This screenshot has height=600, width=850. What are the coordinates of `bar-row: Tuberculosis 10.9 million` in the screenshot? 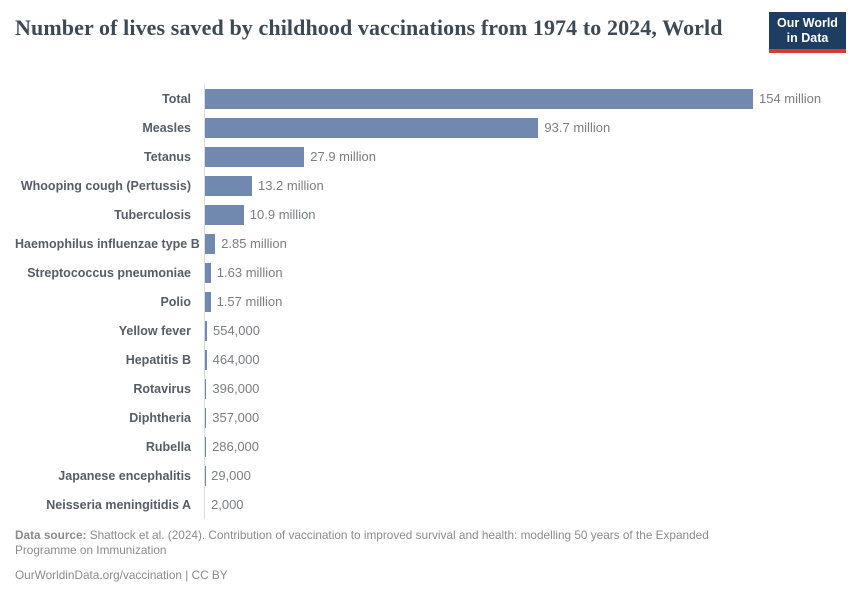 It's located at (425, 214).